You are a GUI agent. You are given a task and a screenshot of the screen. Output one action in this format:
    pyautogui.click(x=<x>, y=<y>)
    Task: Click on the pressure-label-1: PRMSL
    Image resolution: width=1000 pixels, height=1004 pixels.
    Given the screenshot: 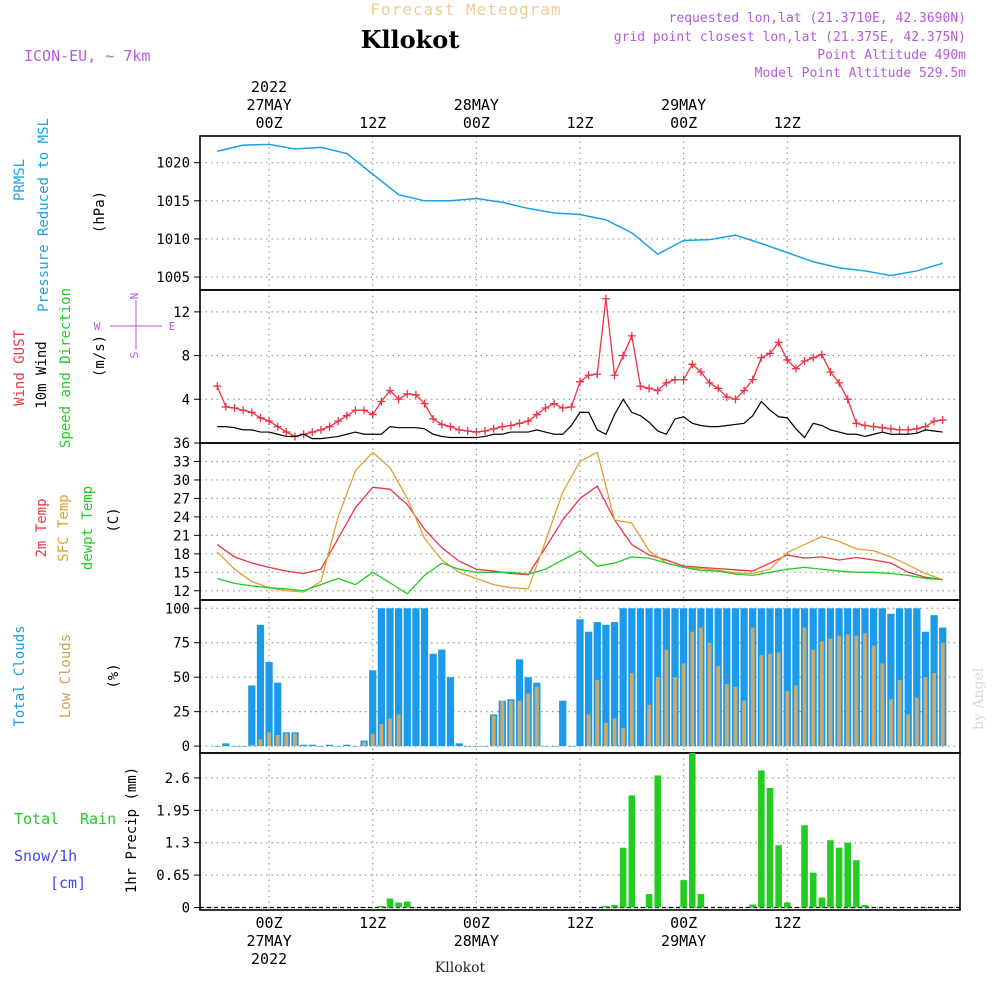 What is the action you would take?
    pyautogui.click(x=20, y=180)
    